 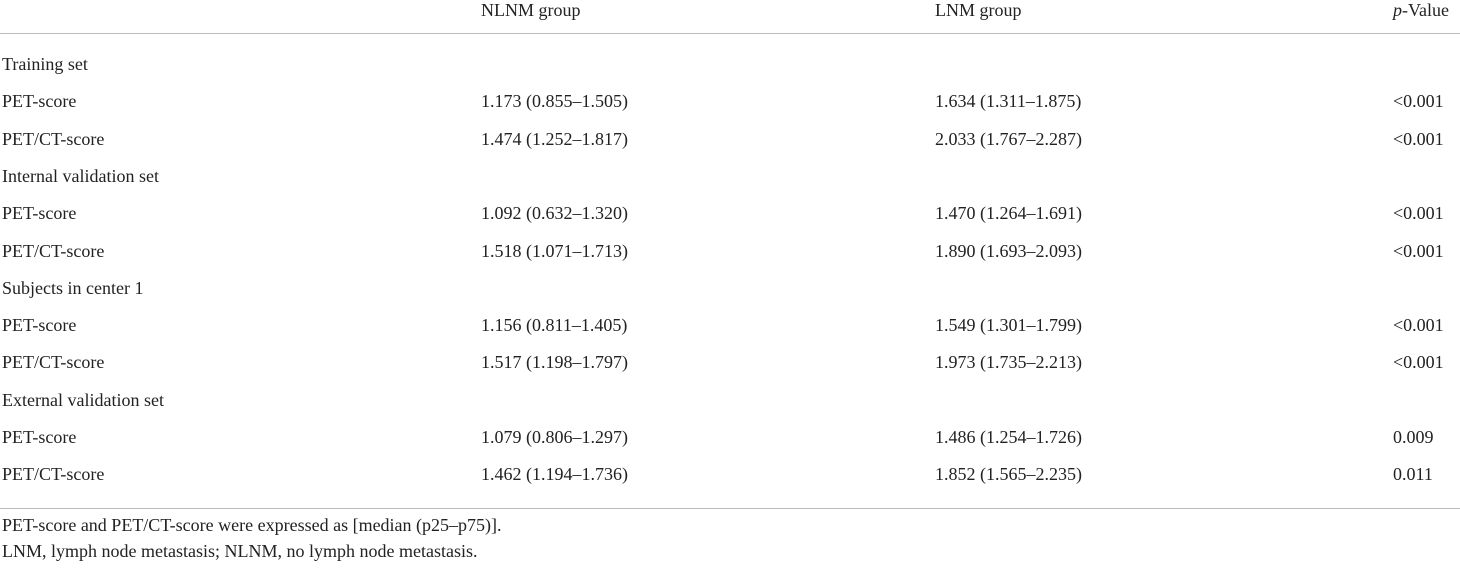 What do you see at coordinates (730, 33) in the screenshot?
I see `header-rule` at bounding box center [730, 33].